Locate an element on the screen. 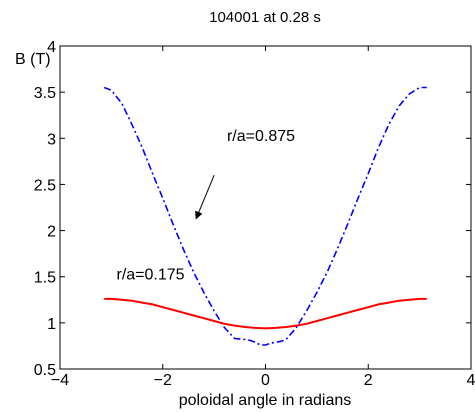 The height and width of the screenshot is (412, 475). annotation-arrow is located at coordinates (205, 197).